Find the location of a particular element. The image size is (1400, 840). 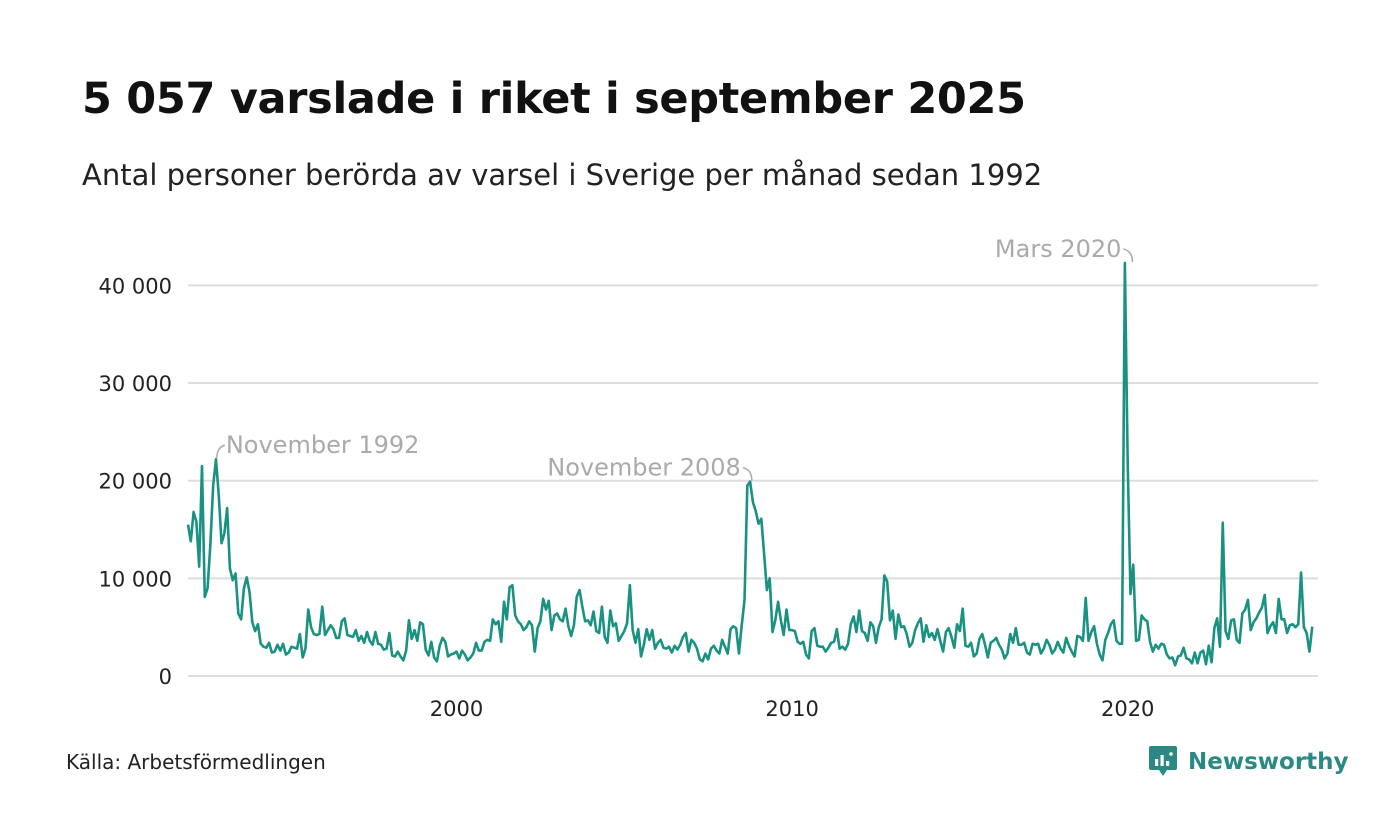

newsworthy-logo-icon is located at coordinates (1163, 761).